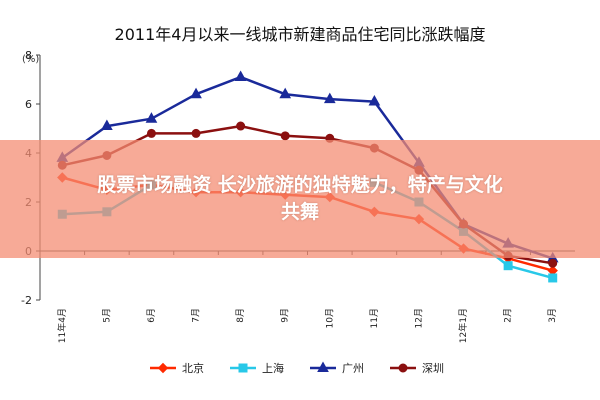  What do you see at coordinates (552, 315) in the screenshot?
I see `x-tick-label: 3月` at bounding box center [552, 315].